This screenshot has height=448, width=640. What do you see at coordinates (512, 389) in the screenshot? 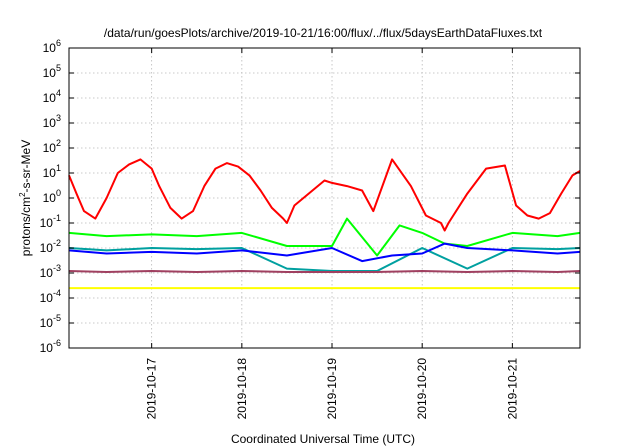
I see `x-tick-label: 2019-10-21` at bounding box center [512, 389].